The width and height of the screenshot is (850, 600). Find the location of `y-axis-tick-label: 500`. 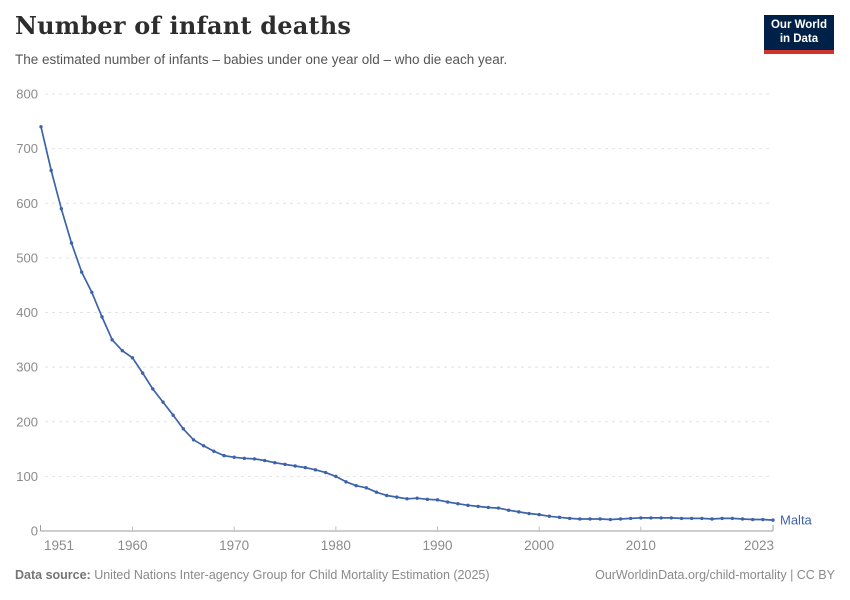

y-axis-tick-label: 500 is located at coordinates (27, 257).